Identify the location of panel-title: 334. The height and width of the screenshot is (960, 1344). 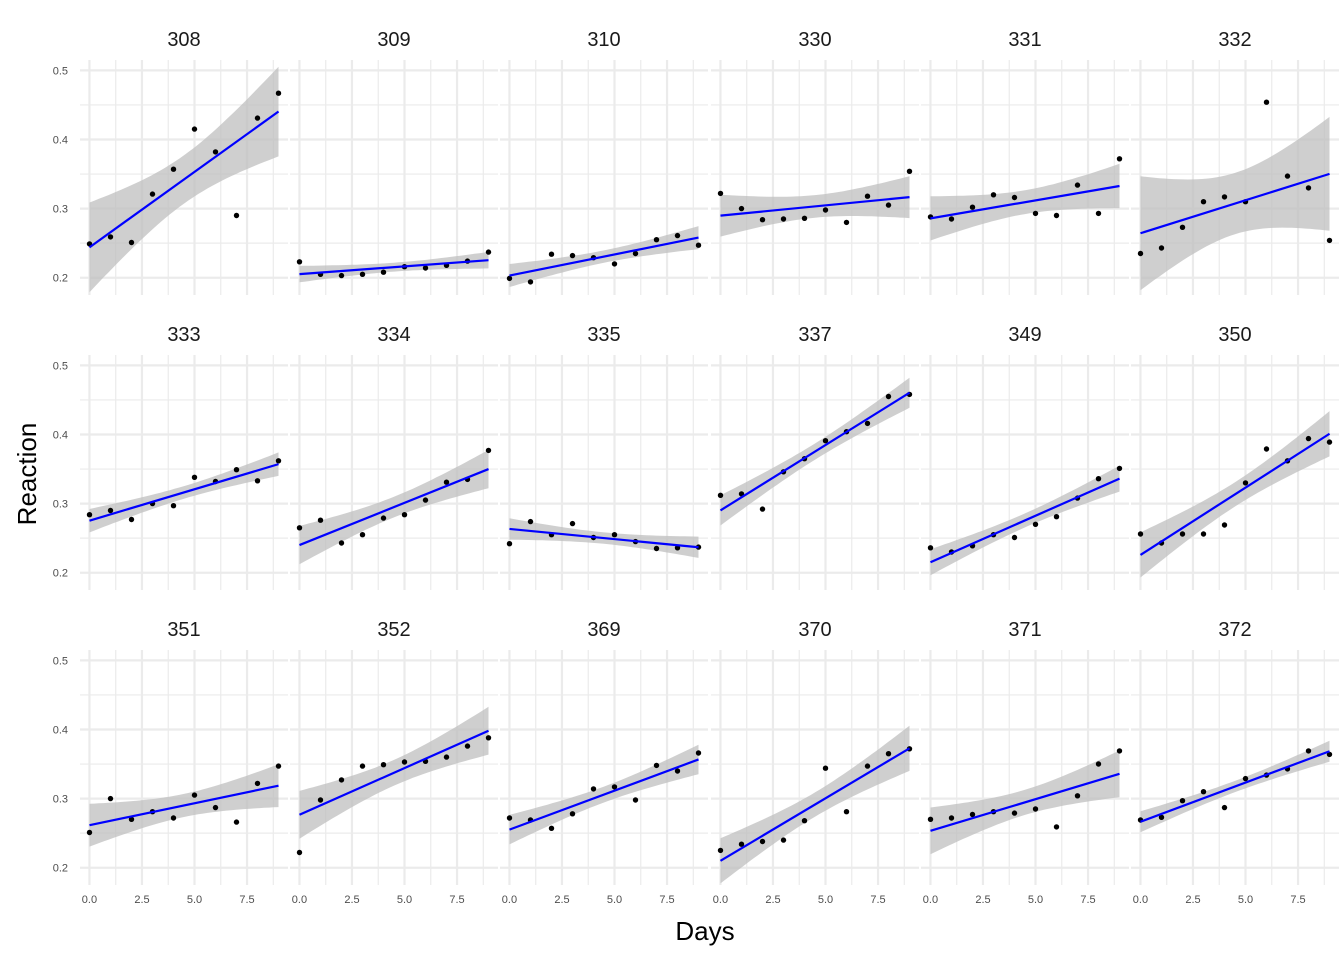
(393, 335).